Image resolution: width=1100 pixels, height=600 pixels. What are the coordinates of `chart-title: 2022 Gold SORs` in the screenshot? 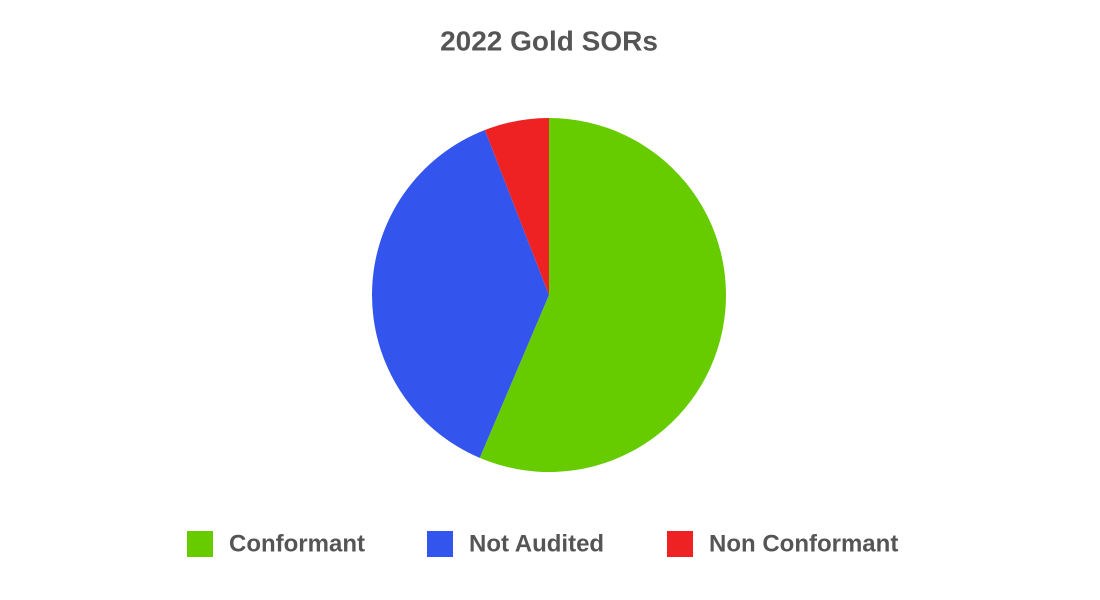 It's located at (549, 40).